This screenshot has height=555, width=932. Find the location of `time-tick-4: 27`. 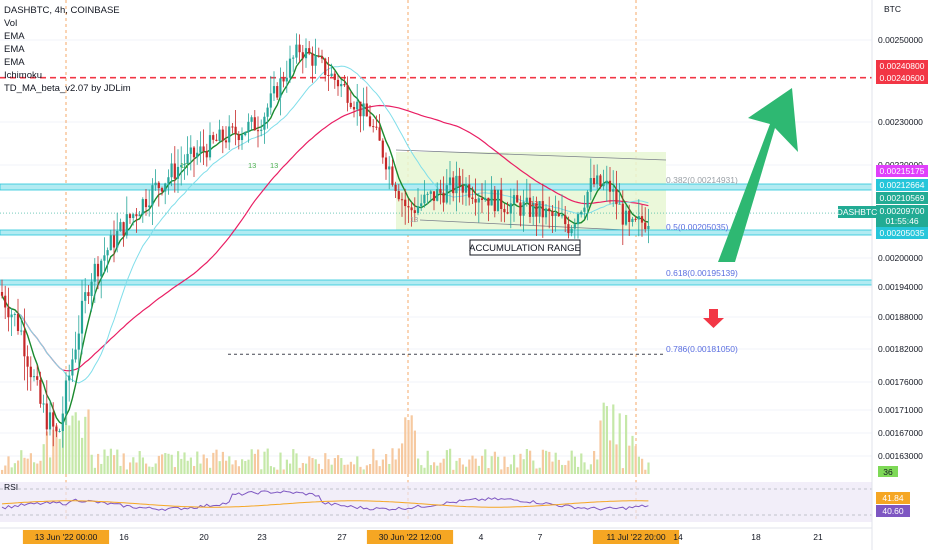

time-tick-4: 27 is located at coordinates (342, 537).